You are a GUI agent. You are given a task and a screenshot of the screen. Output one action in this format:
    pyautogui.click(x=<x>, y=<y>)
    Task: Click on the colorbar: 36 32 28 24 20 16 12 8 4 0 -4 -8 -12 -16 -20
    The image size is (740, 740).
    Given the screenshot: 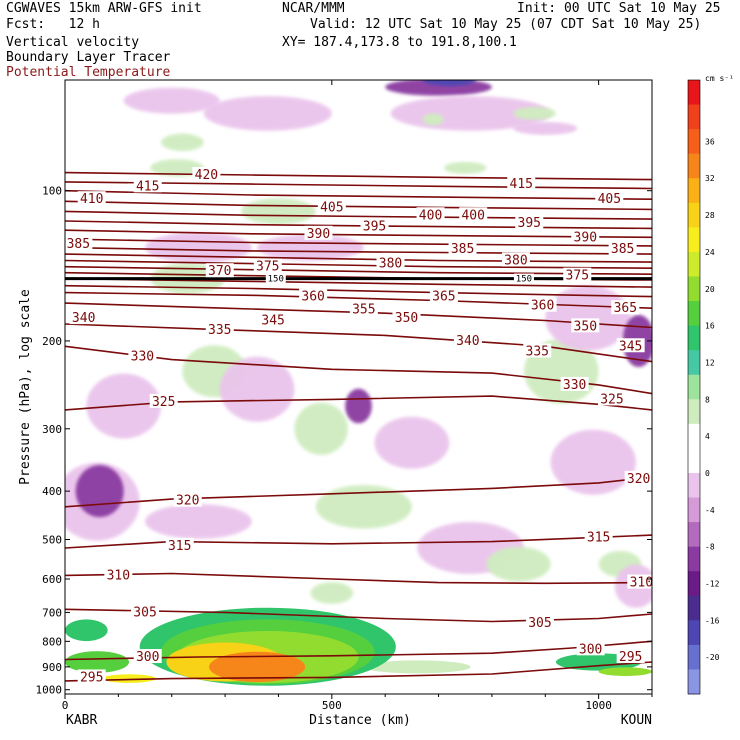 What is the action you would take?
    pyautogui.click(x=703, y=387)
    